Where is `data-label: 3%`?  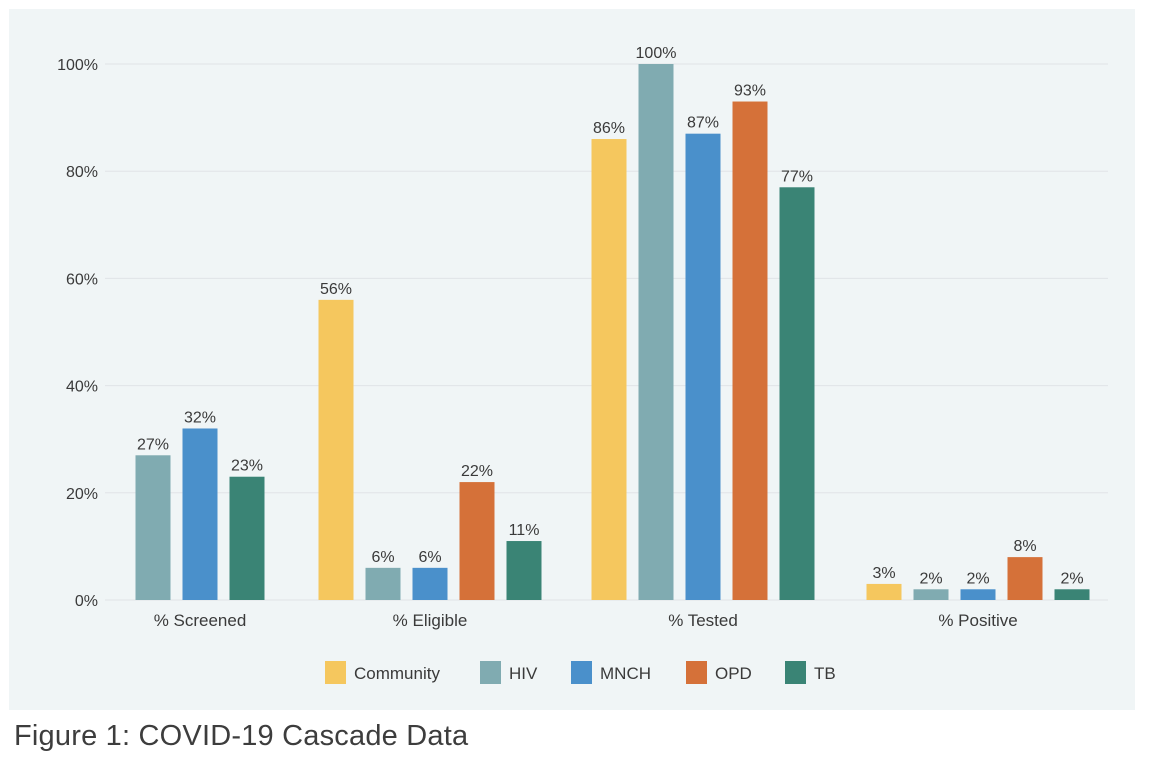 data-label: 3% is located at coordinates (883, 573).